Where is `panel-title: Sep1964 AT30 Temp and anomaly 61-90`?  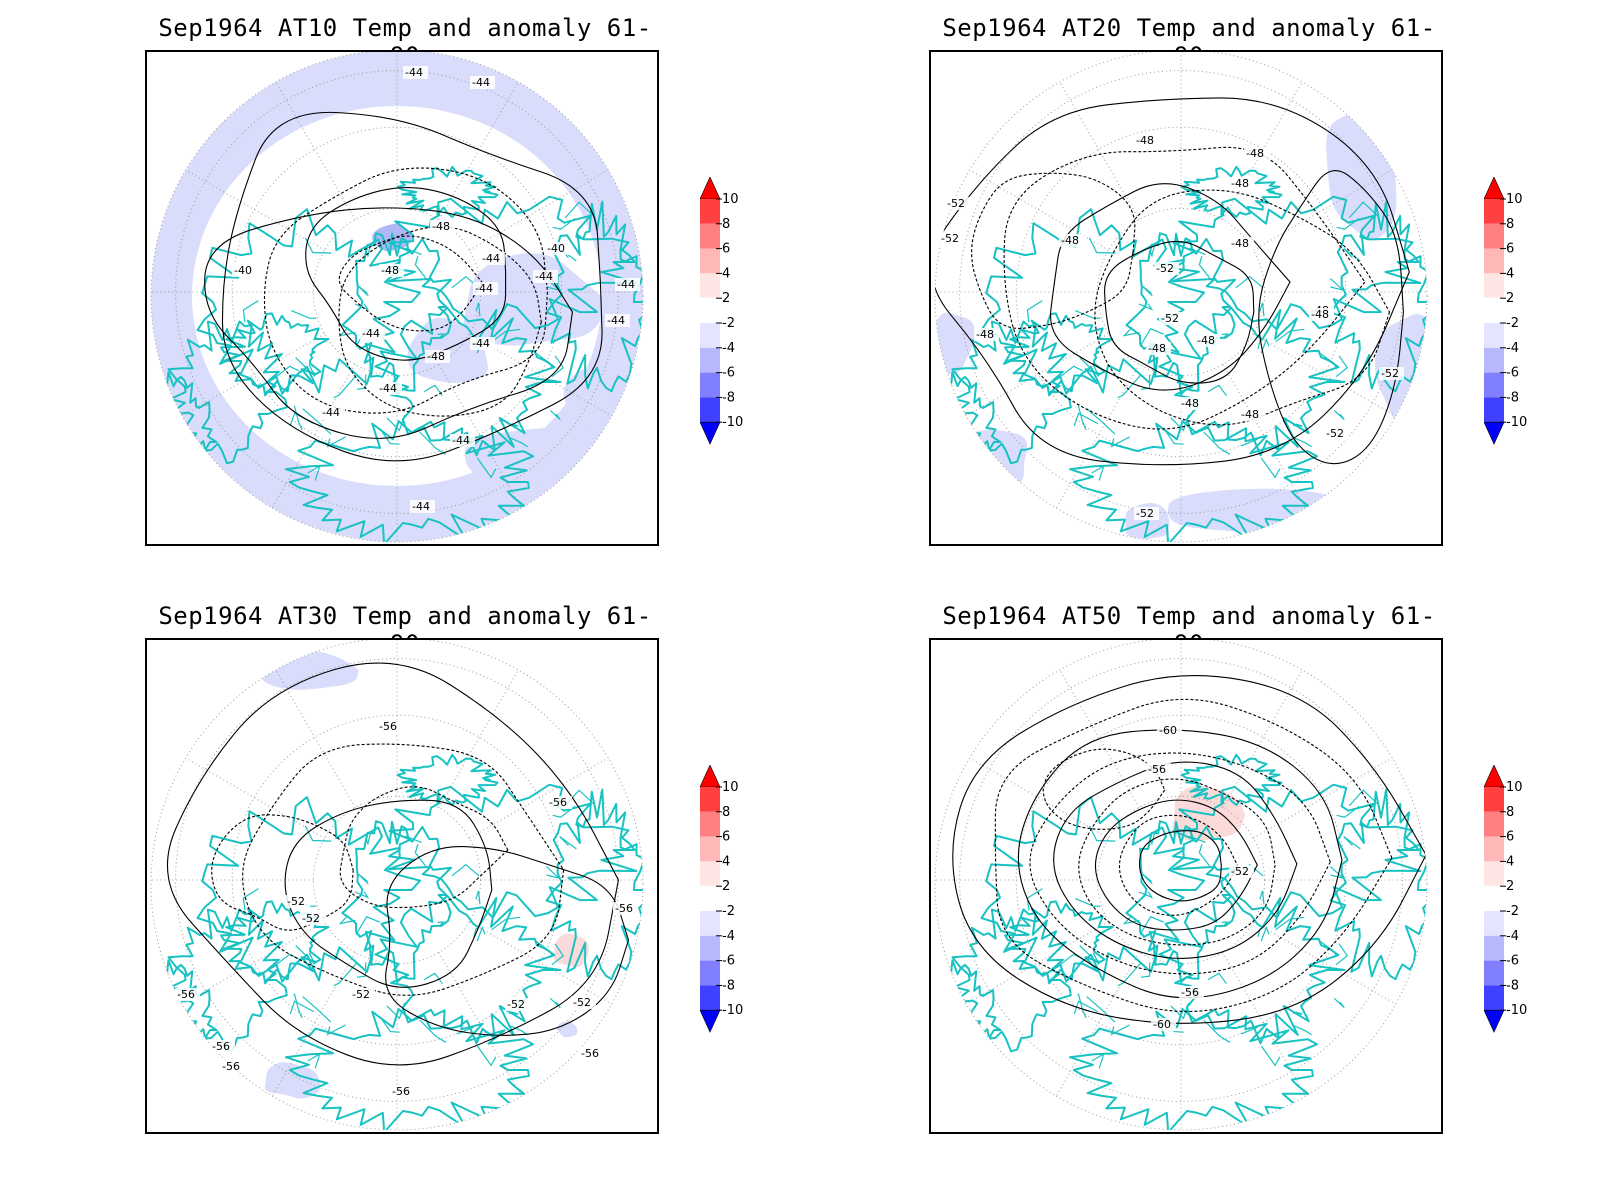 panel-title: Sep1964 AT30 Temp and anomaly 61-90 is located at coordinates (405, 630).